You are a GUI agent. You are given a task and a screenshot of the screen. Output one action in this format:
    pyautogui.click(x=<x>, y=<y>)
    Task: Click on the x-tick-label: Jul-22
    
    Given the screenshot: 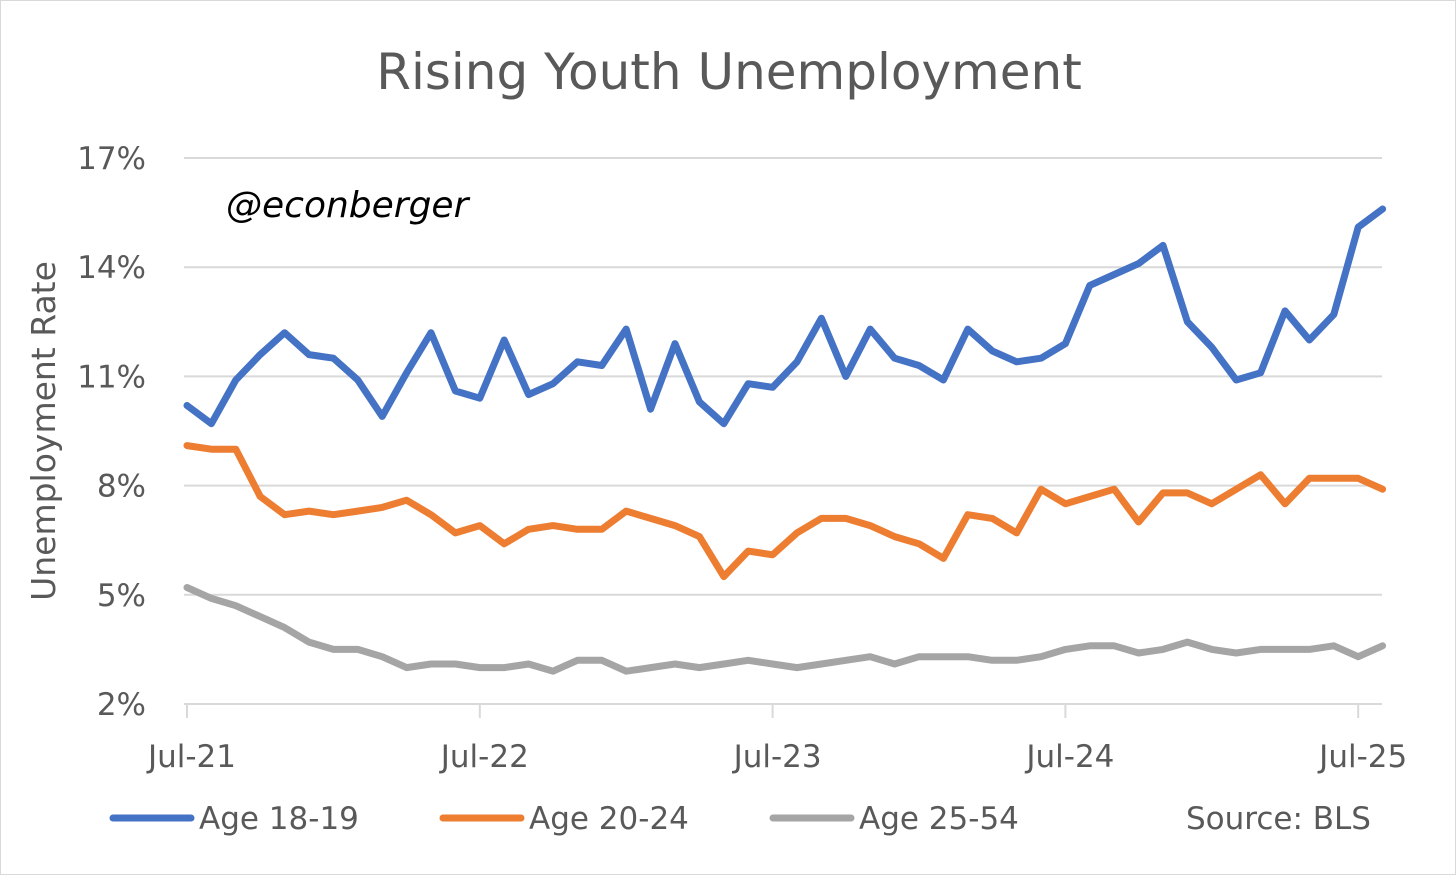 What is the action you would take?
    pyautogui.click(x=484, y=757)
    